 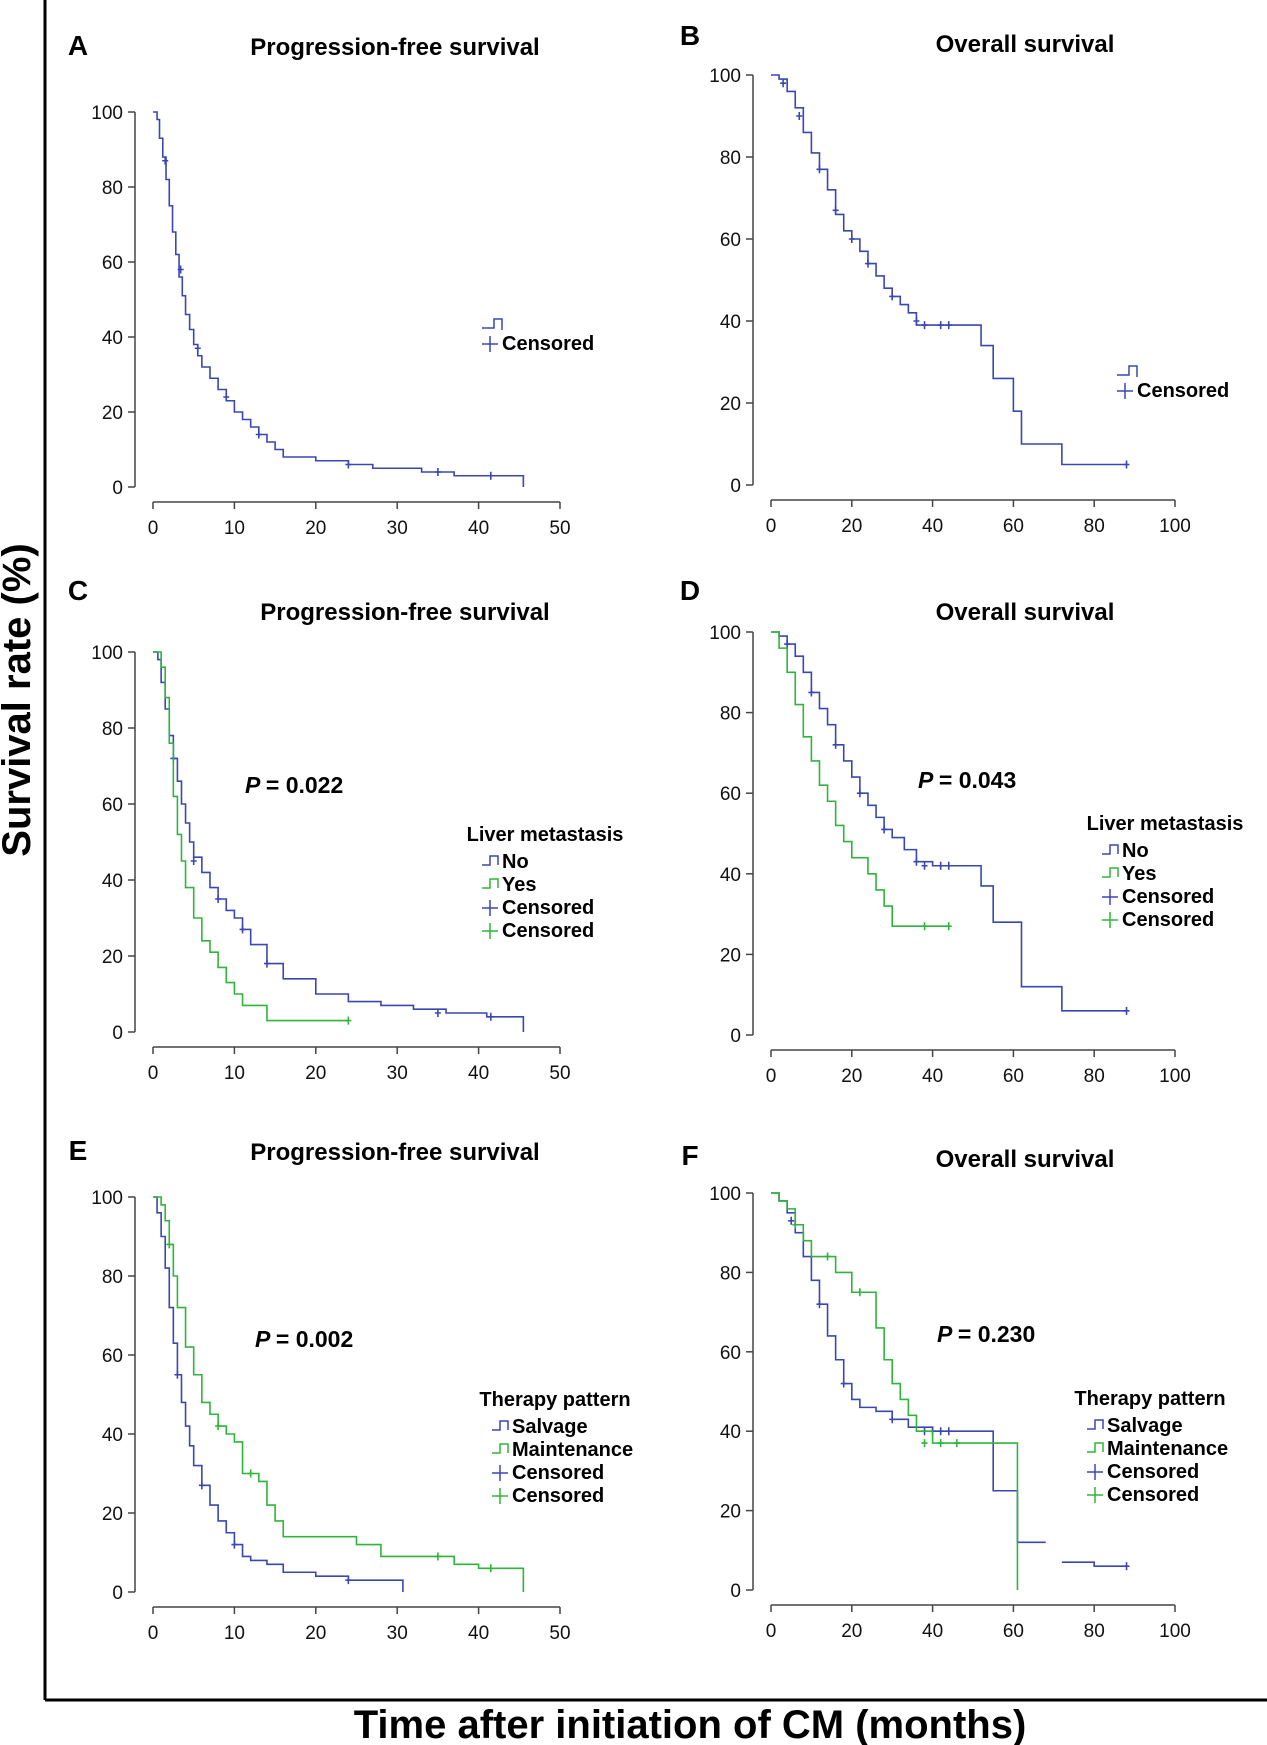 I want to click on panel-letter: D, so click(x=690, y=590).